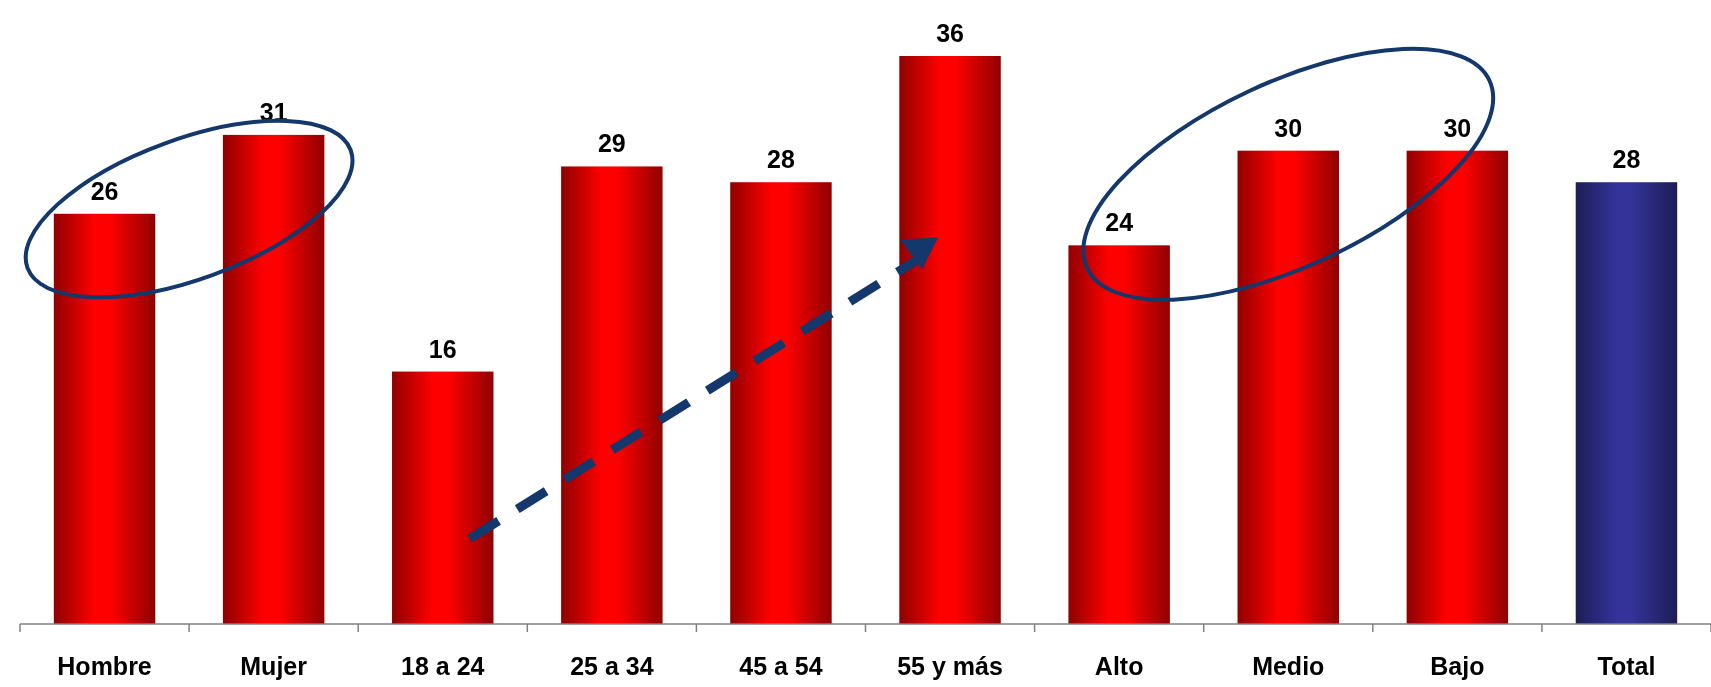  I want to click on data-label: 26, so click(104, 190).